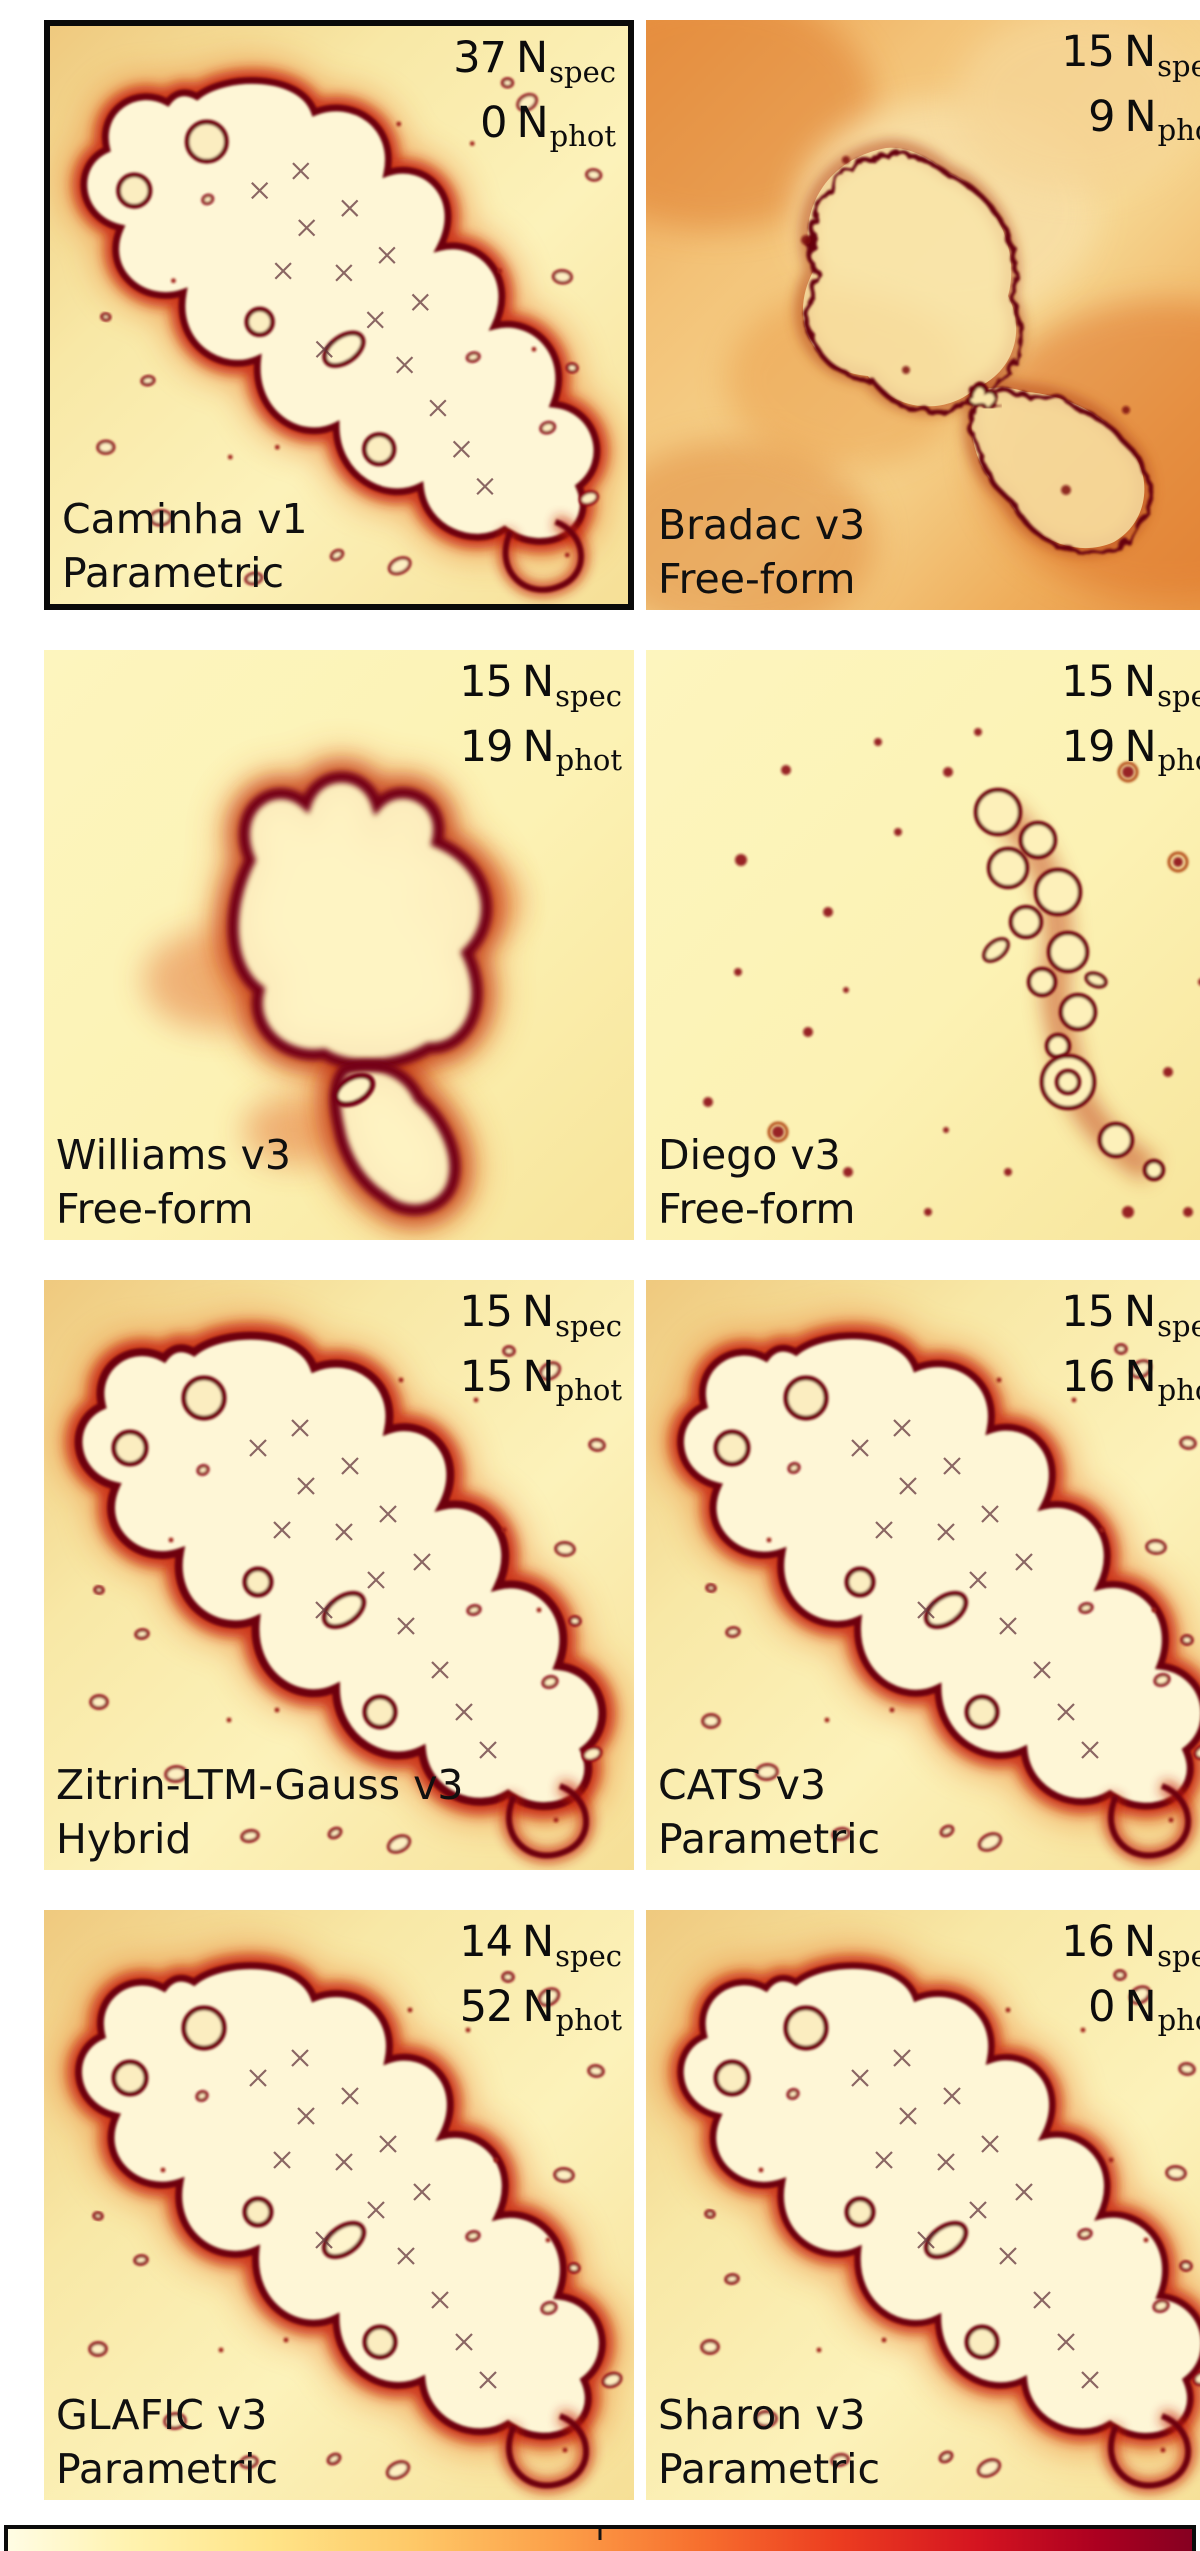 The height and width of the screenshot is (2551, 1200). What do you see at coordinates (769, 2442) in the screenshot?
I see `model-label: Sharon v3 Parametric` at bounding box center [769, 2442].